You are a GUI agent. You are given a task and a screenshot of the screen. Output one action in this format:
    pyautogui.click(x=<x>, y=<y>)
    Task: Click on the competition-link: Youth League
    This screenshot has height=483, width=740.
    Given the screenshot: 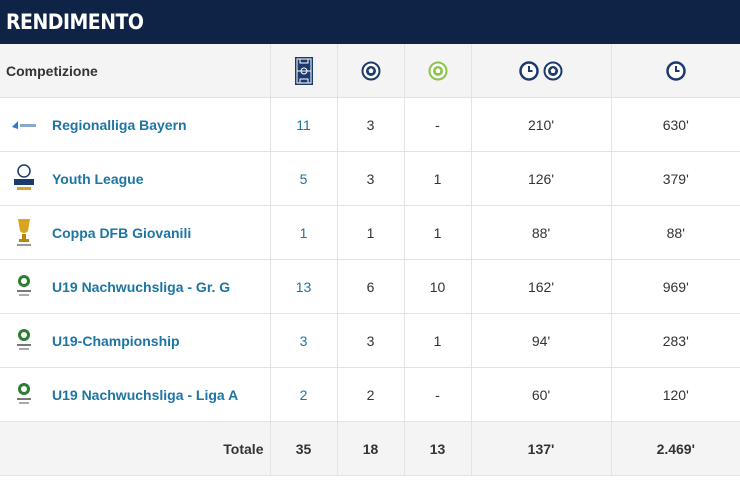 What is the action you would take?
    pyautogui.click(x=98, y=178)
    